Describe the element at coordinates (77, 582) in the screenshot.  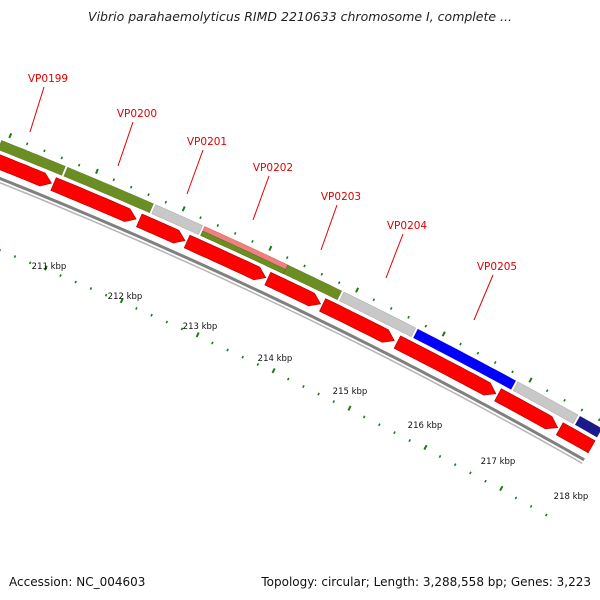
I see `accession-text: Accession: NC_004603` at that location.